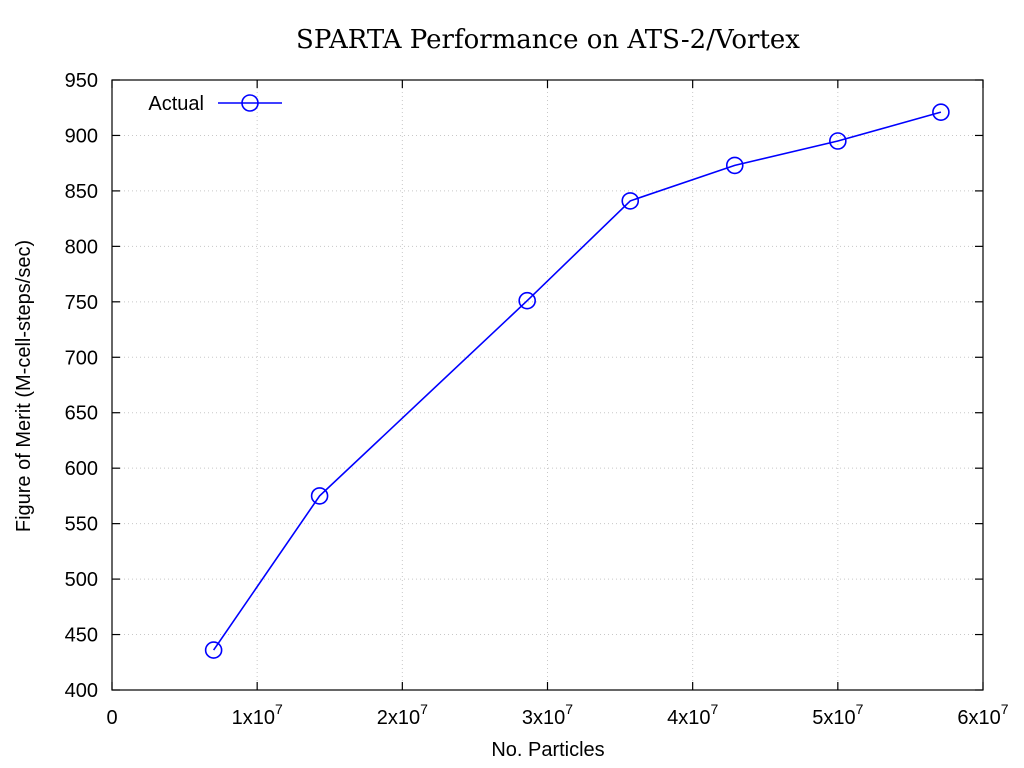 The image size is (1024, 768). Describe the element at coordinates (81, 303) in the screenshot. I see `y-tick-label: 750` at that location.